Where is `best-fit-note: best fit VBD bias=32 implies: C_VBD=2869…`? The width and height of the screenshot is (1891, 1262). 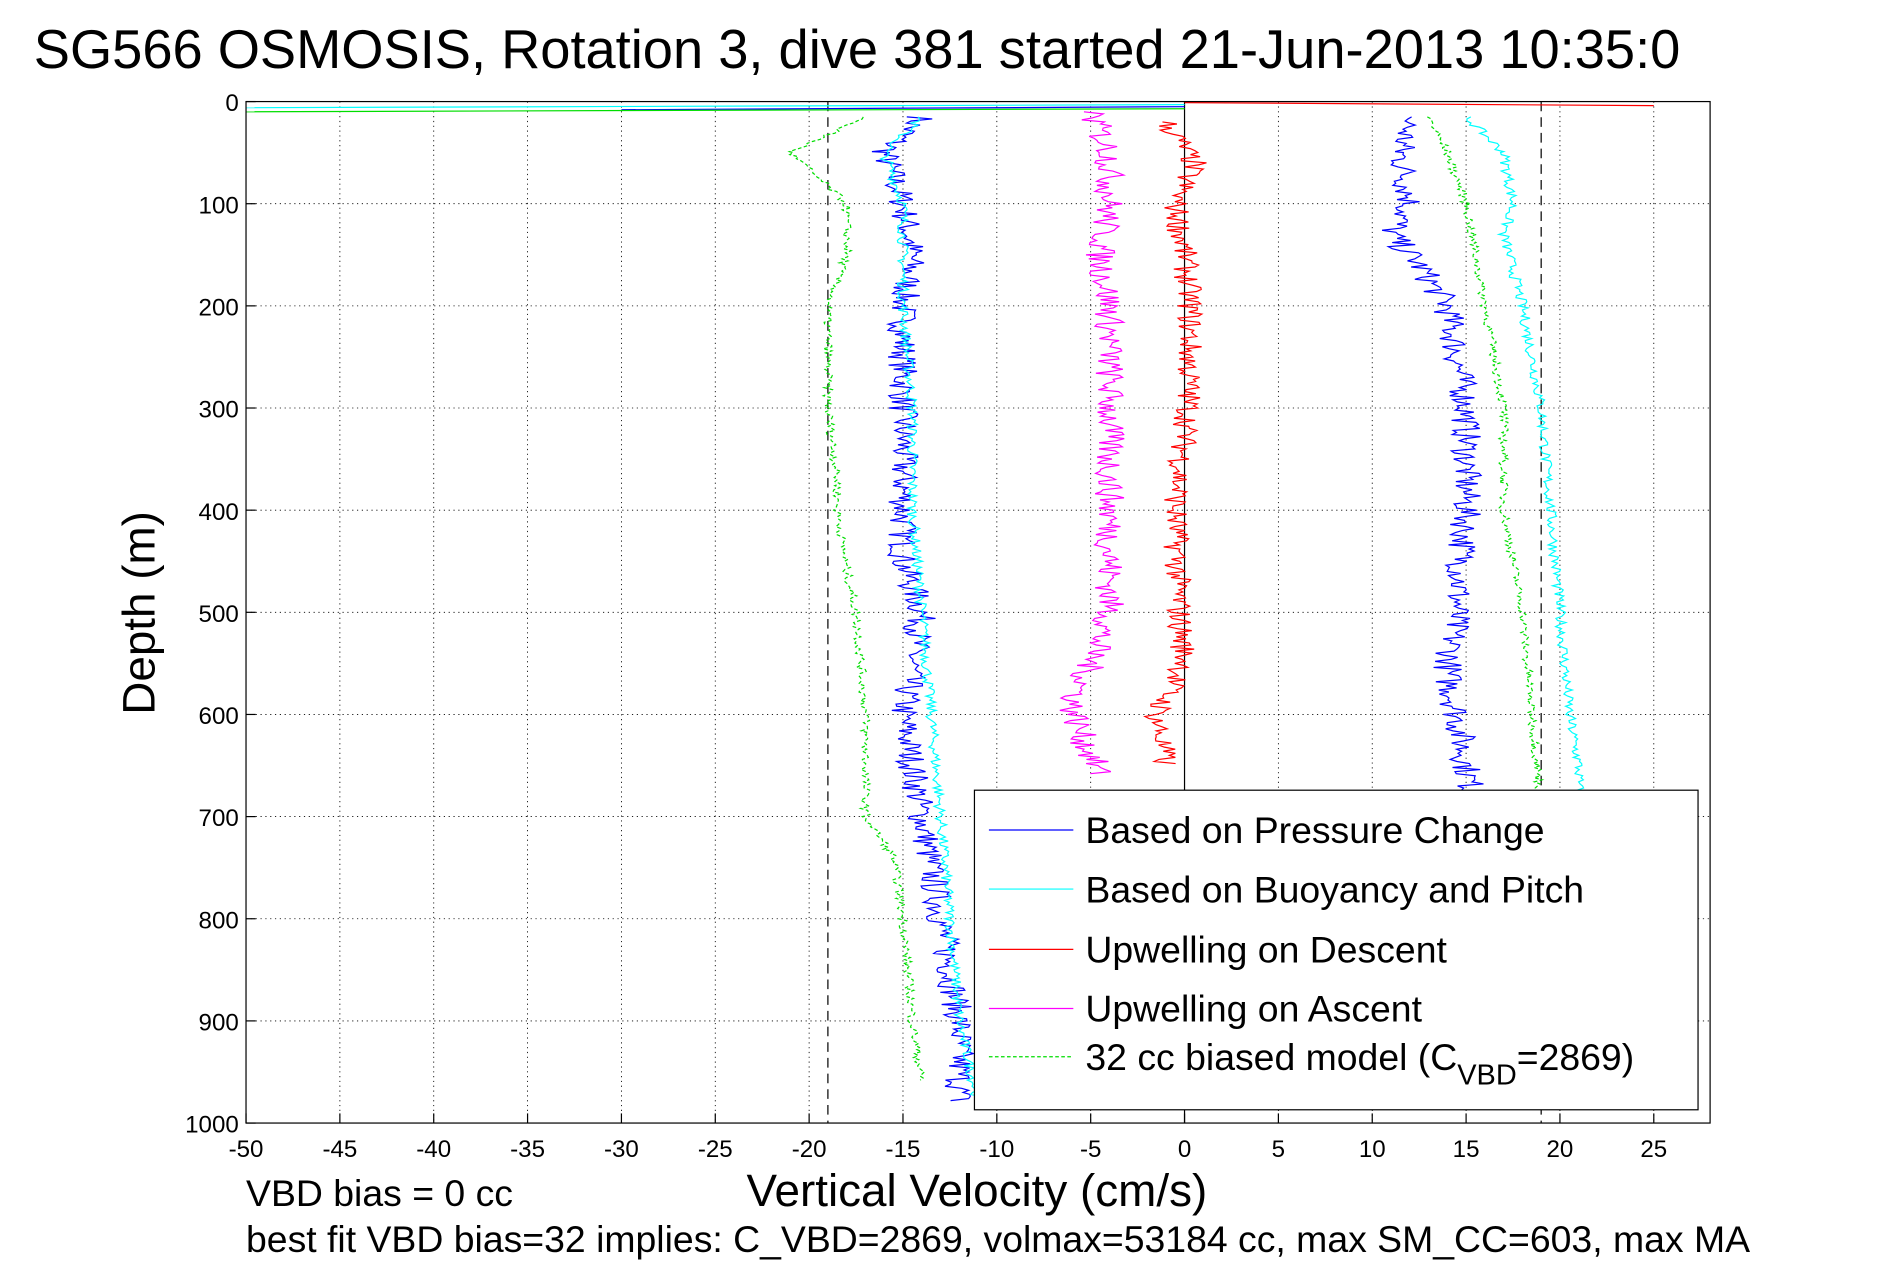
best-fit-note: best fit VBD bias=32 implies: C_VBD=2869… is located at coordinates (998, 1239).